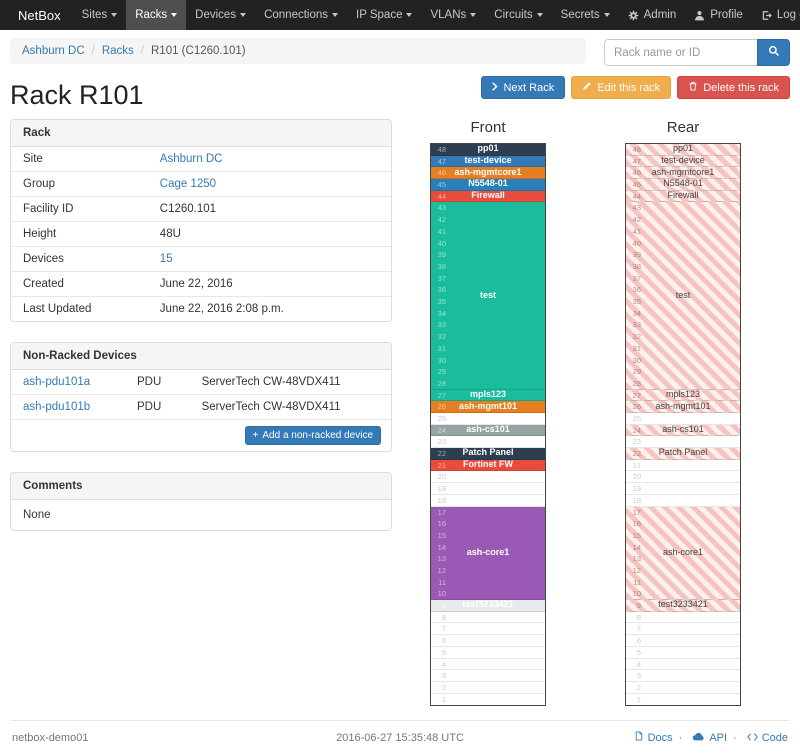 The image size is (800, 754). Describe the element at coordinates (191, 159) in the screenshot. I see `attr-value-link: Ashburn DC` at that location.